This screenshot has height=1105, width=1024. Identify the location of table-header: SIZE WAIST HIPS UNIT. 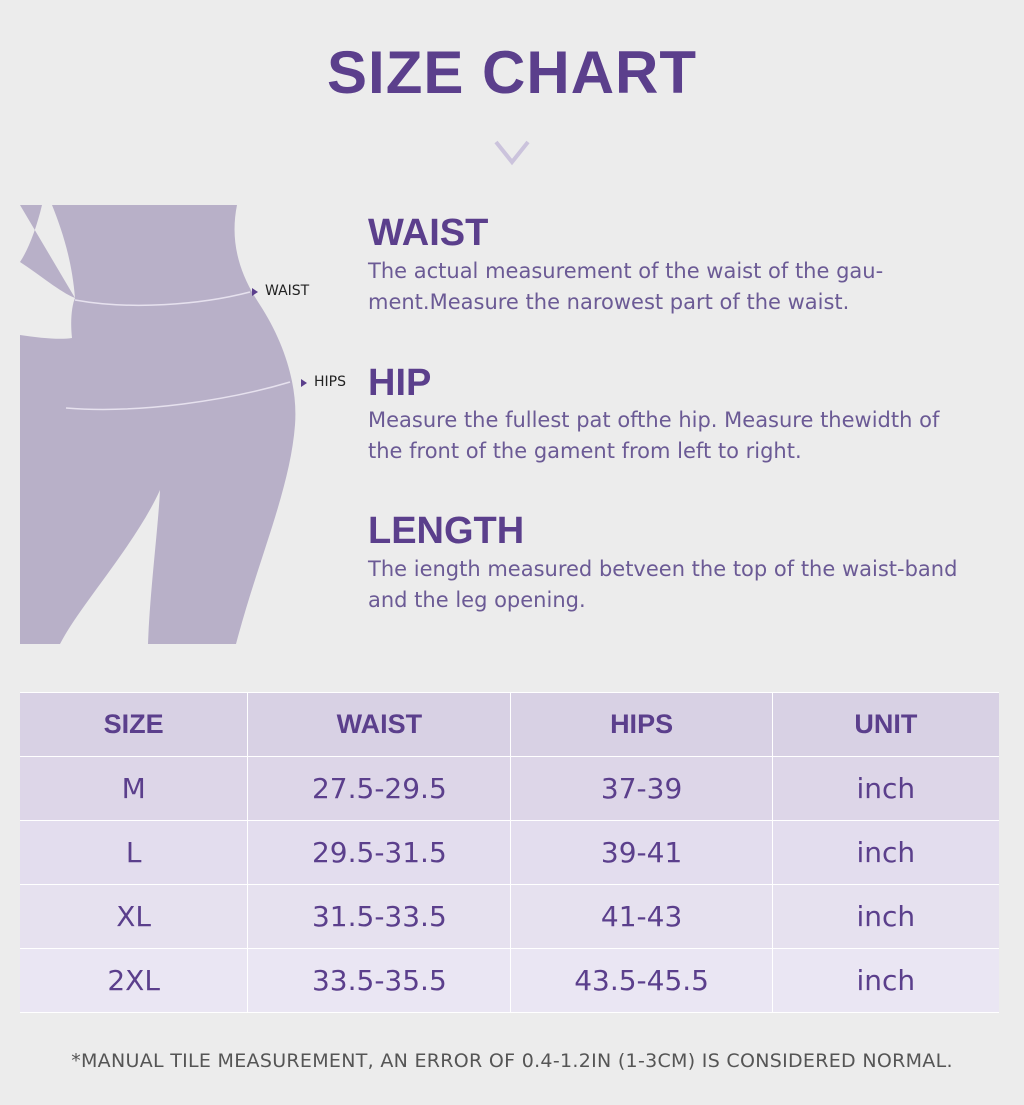
(509, 724).